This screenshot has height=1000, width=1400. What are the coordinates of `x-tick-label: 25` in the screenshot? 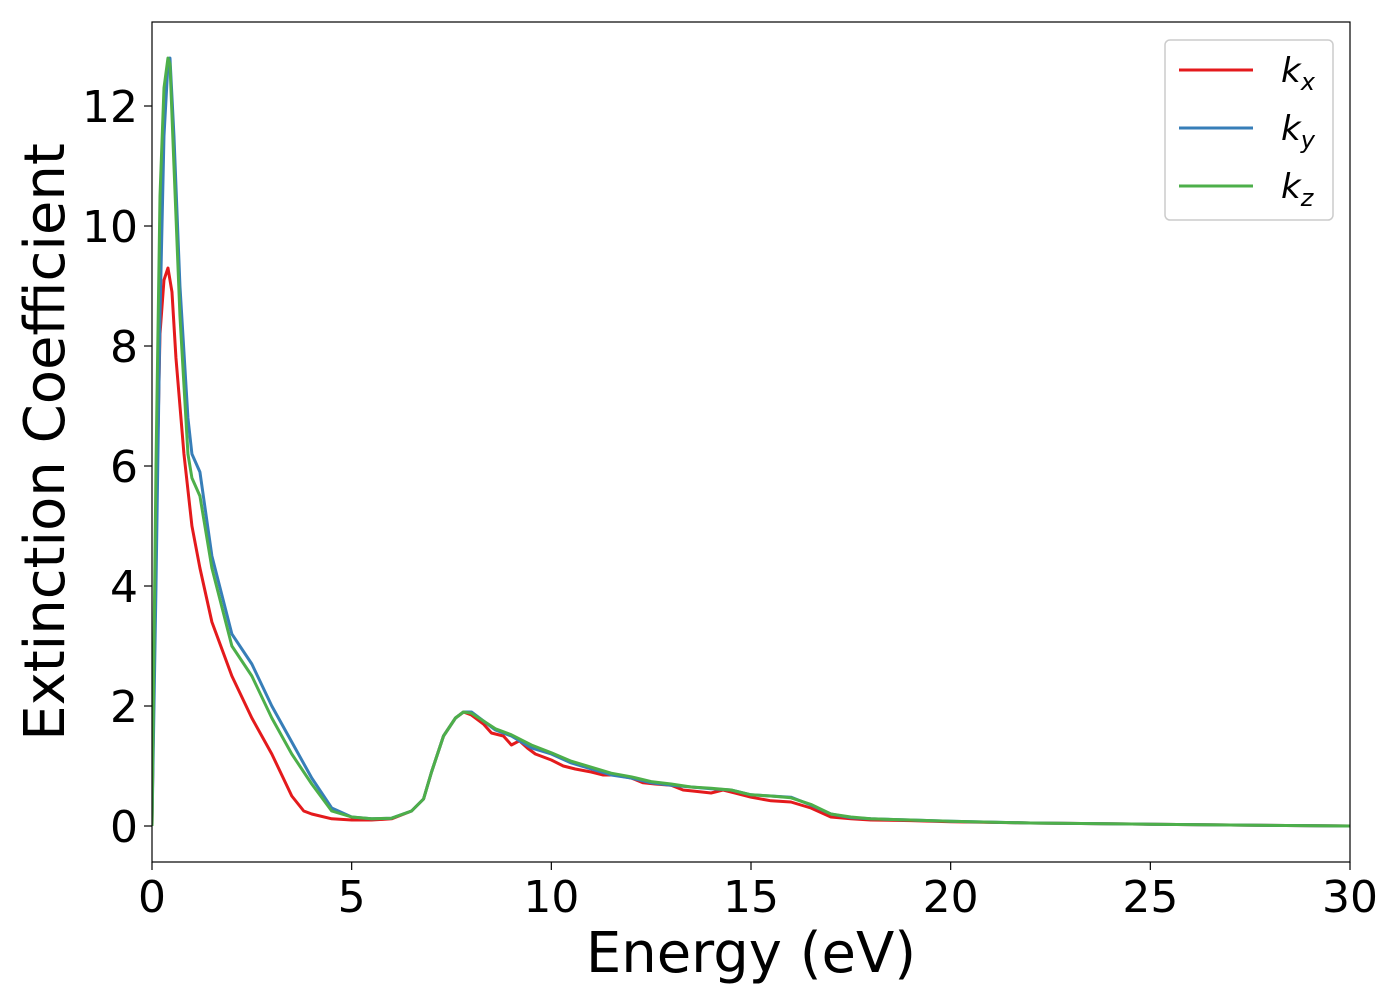 It's located at (1150, 897).